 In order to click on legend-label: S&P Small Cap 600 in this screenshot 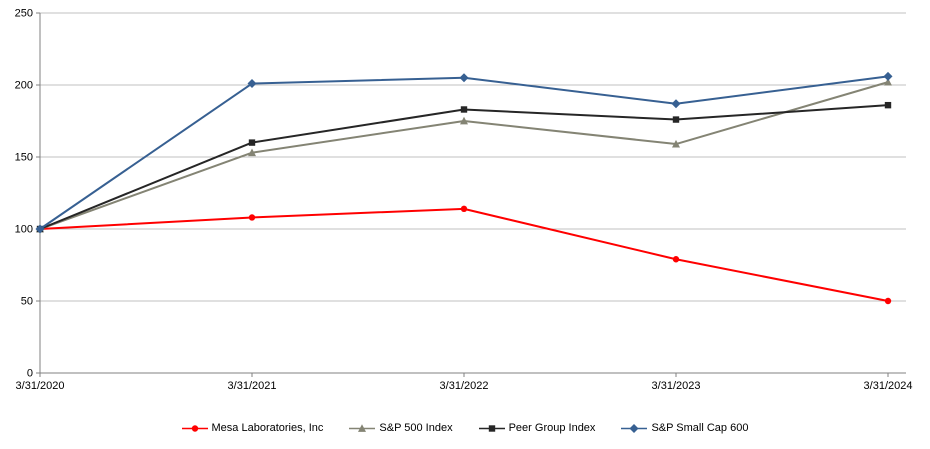, I will do `click(700, 428)`.